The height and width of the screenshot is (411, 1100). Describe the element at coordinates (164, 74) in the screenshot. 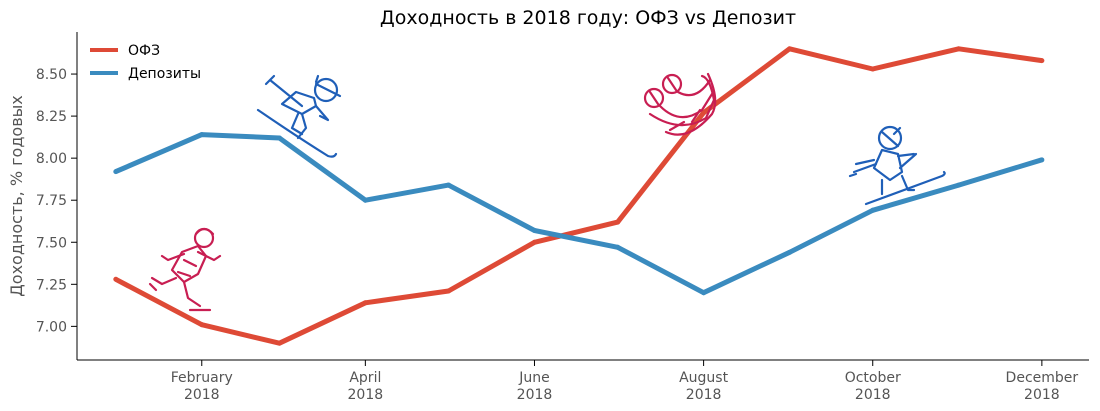

I see `legend-label-deposits: Депозиты` at that location.